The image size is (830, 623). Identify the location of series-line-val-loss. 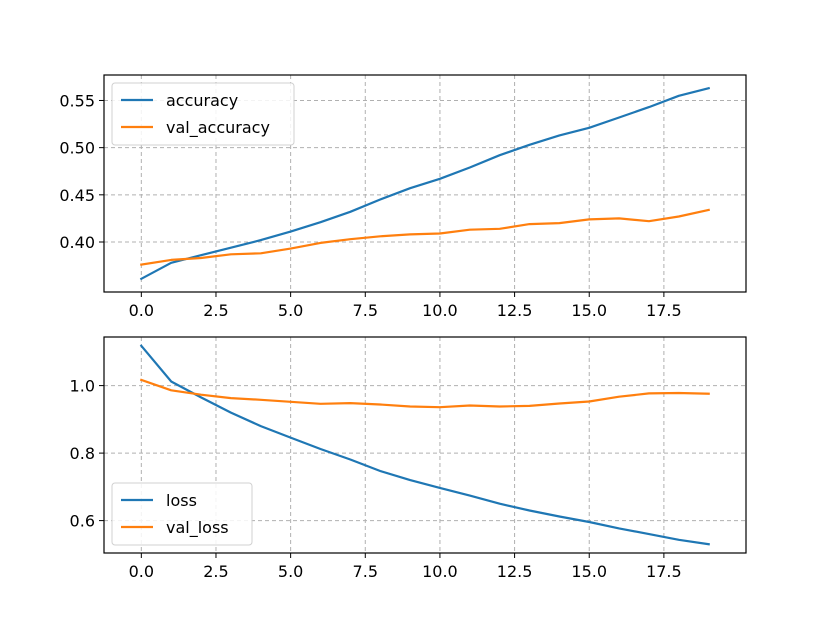
(424, 393).